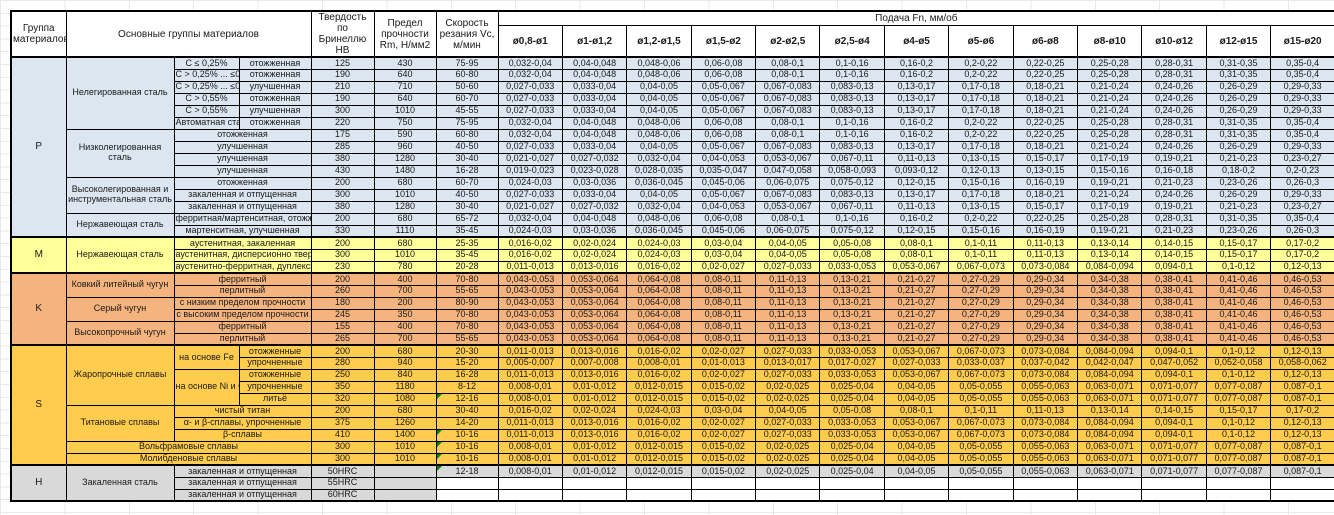  I want to click on cell-material-family: Нержавеющая сталь, so click(120, 255).